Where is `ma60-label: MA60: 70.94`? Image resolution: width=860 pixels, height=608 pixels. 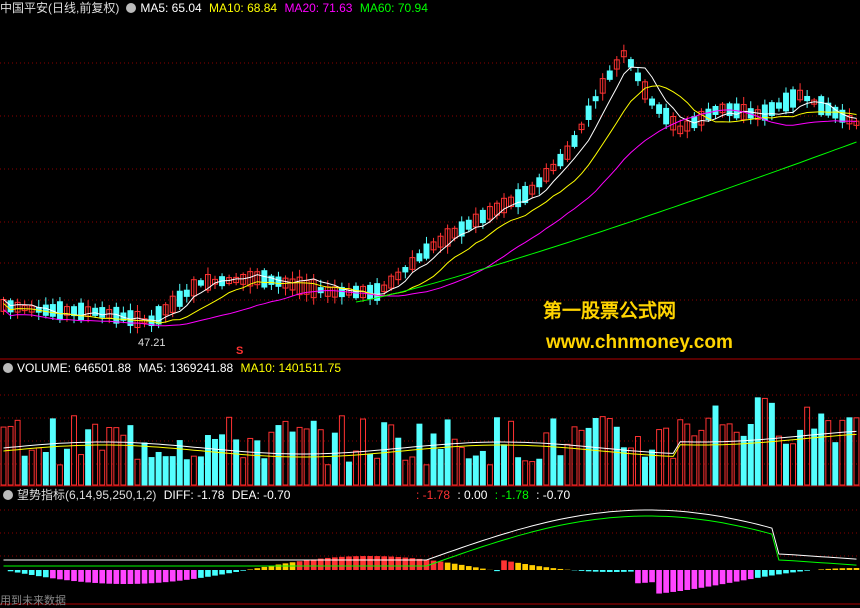 ma60-label: MA60: 70.94 is located at coordinates (394, 8).